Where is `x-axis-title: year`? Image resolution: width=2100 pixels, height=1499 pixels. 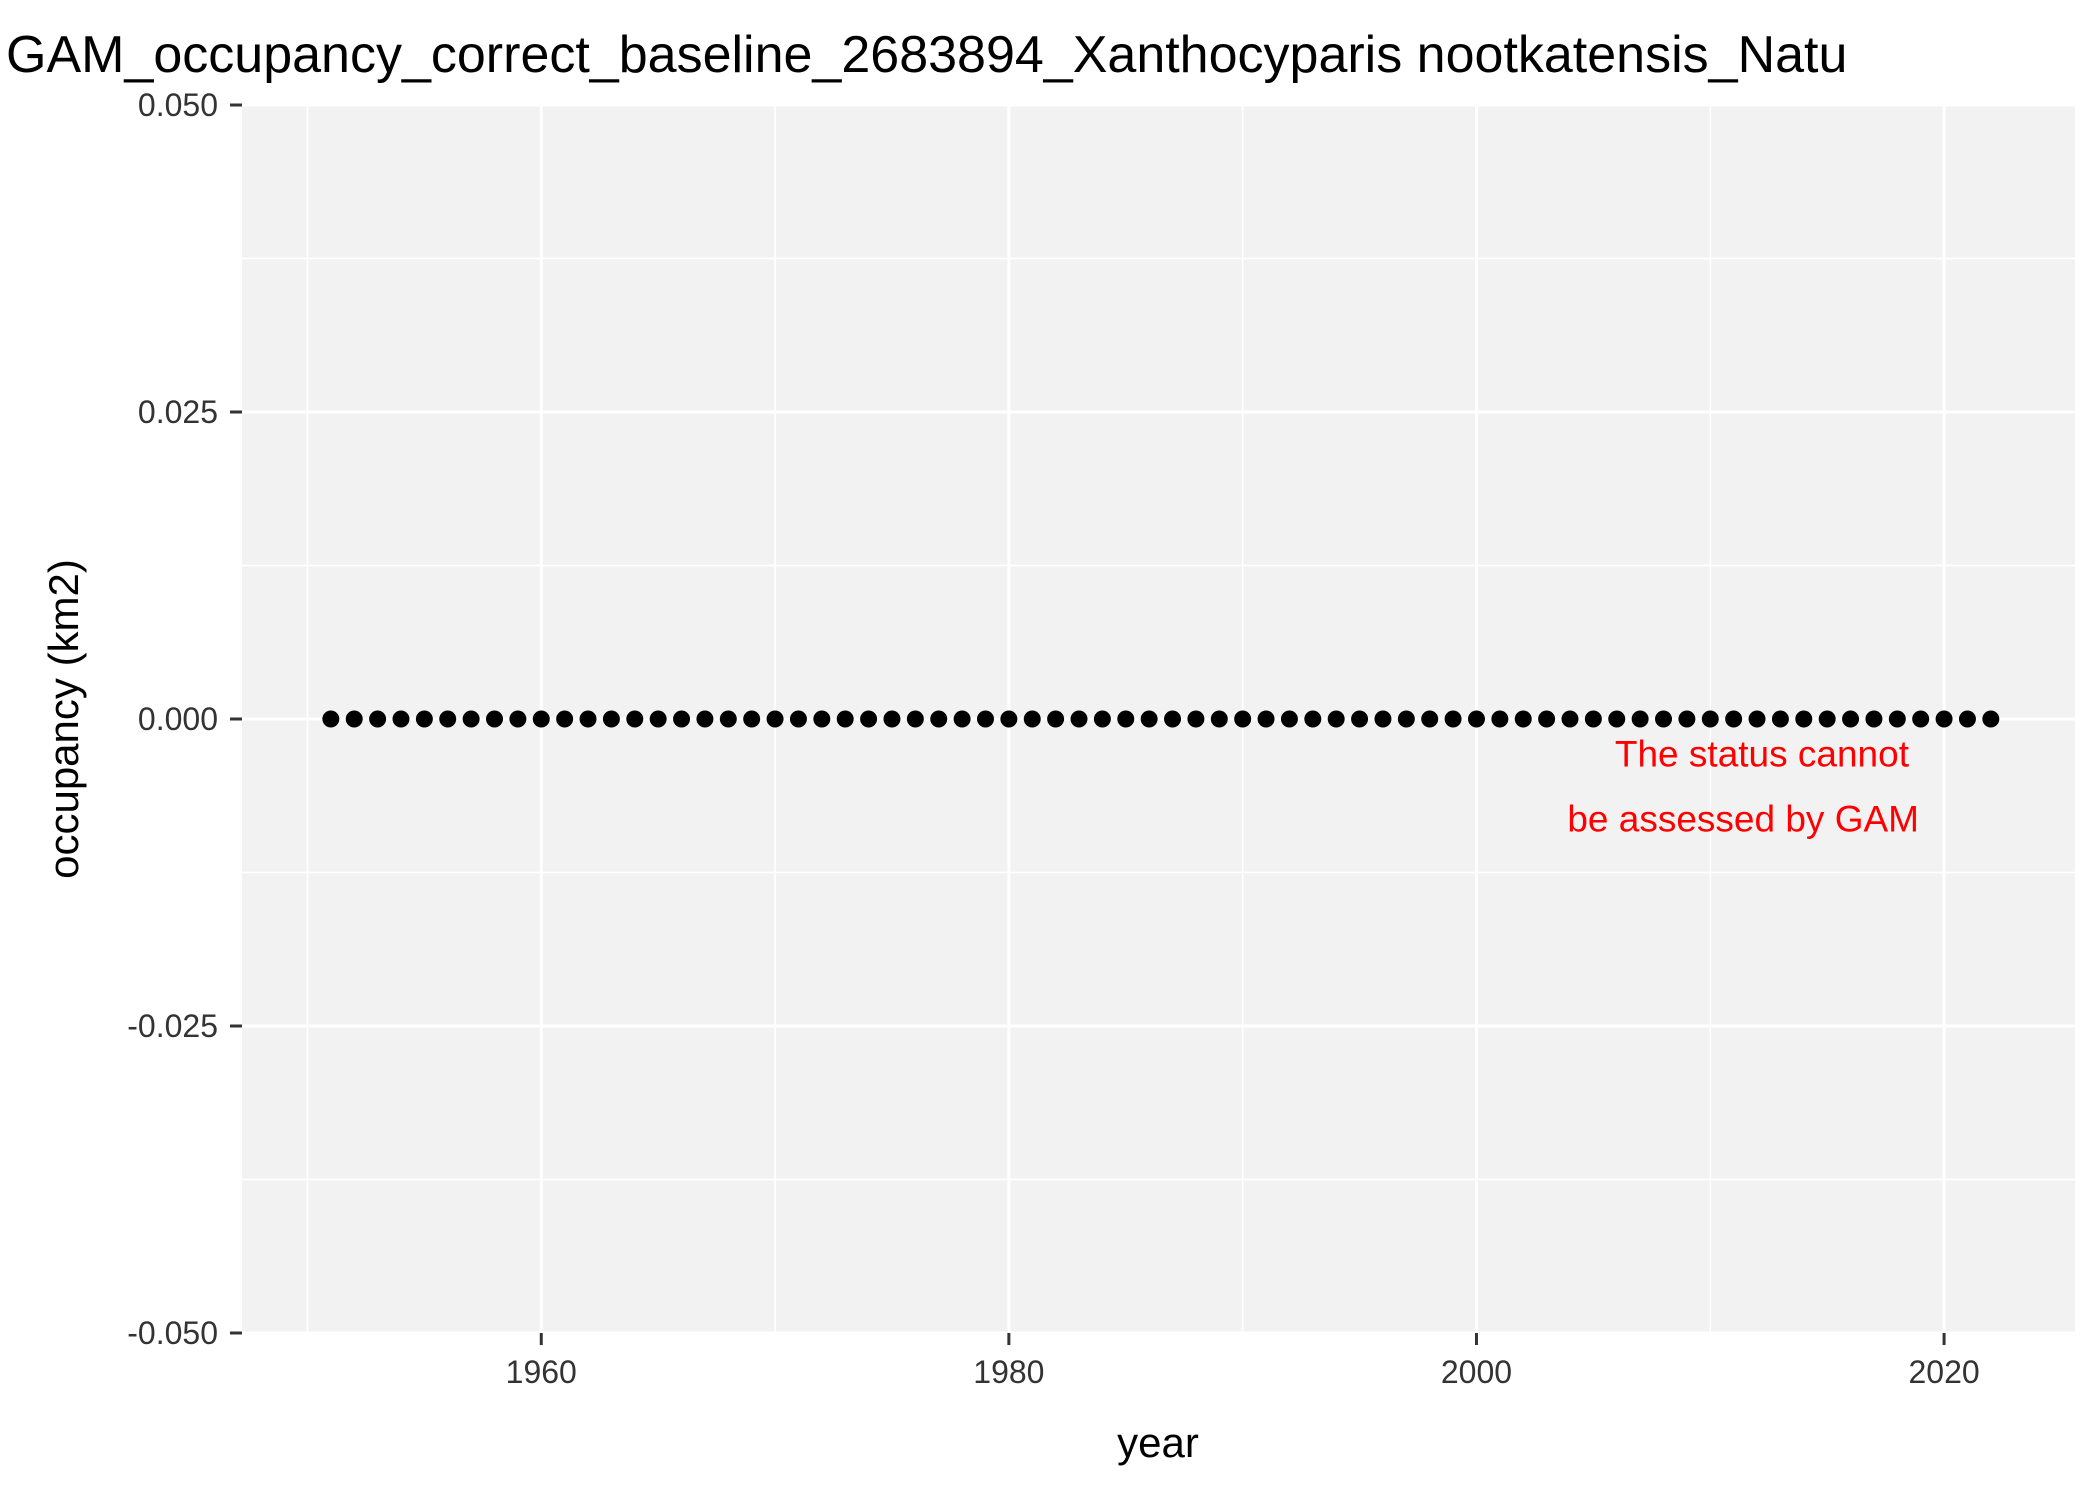 x-axis-title: year is located at coordinates (1158, 1442).